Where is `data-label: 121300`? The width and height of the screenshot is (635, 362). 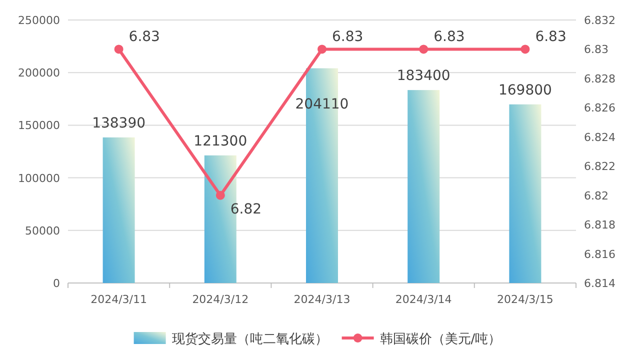
data-label: 121300 is located at coordinates (221, 141).